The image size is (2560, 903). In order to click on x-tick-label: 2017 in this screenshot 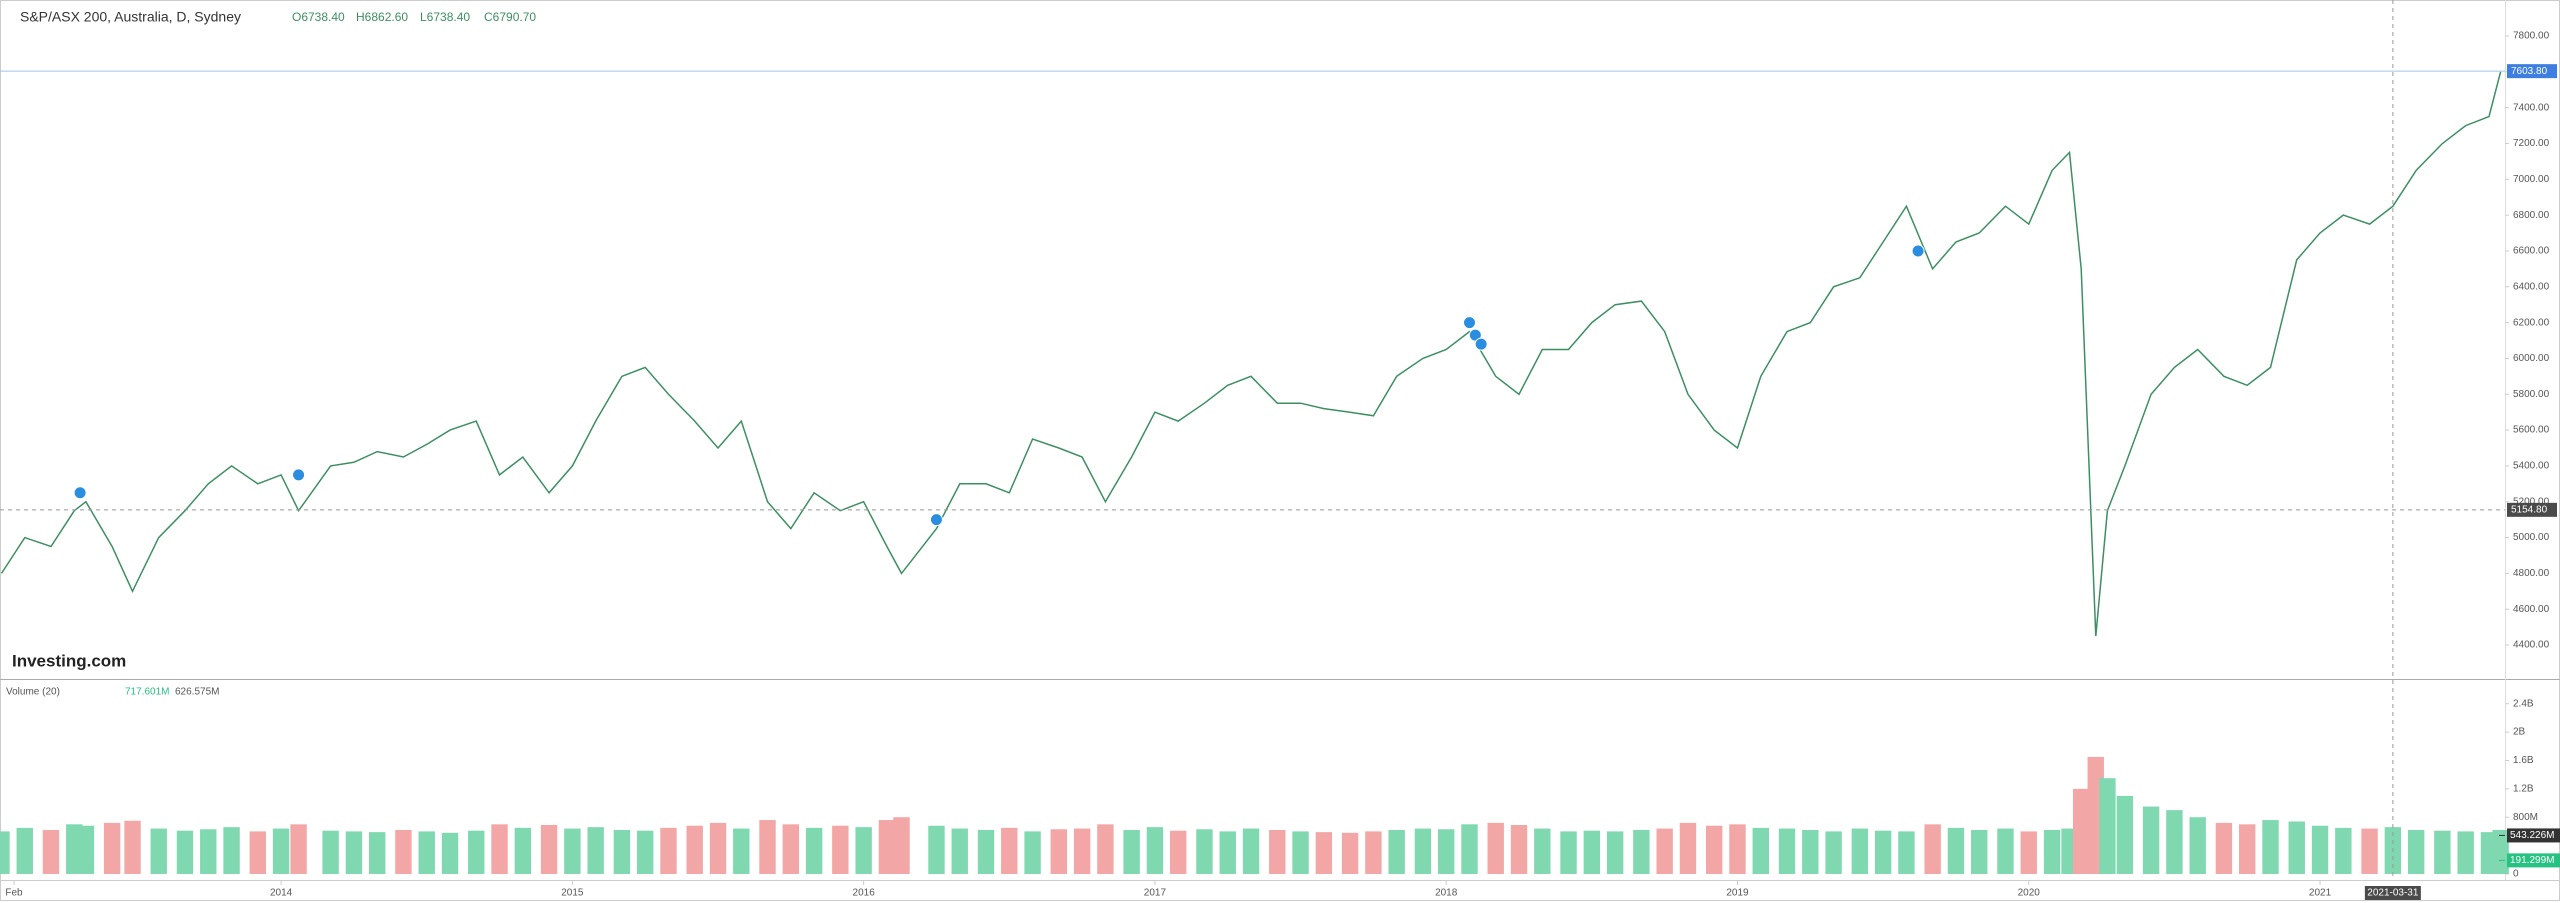, I will do `click(1155, 893)`.